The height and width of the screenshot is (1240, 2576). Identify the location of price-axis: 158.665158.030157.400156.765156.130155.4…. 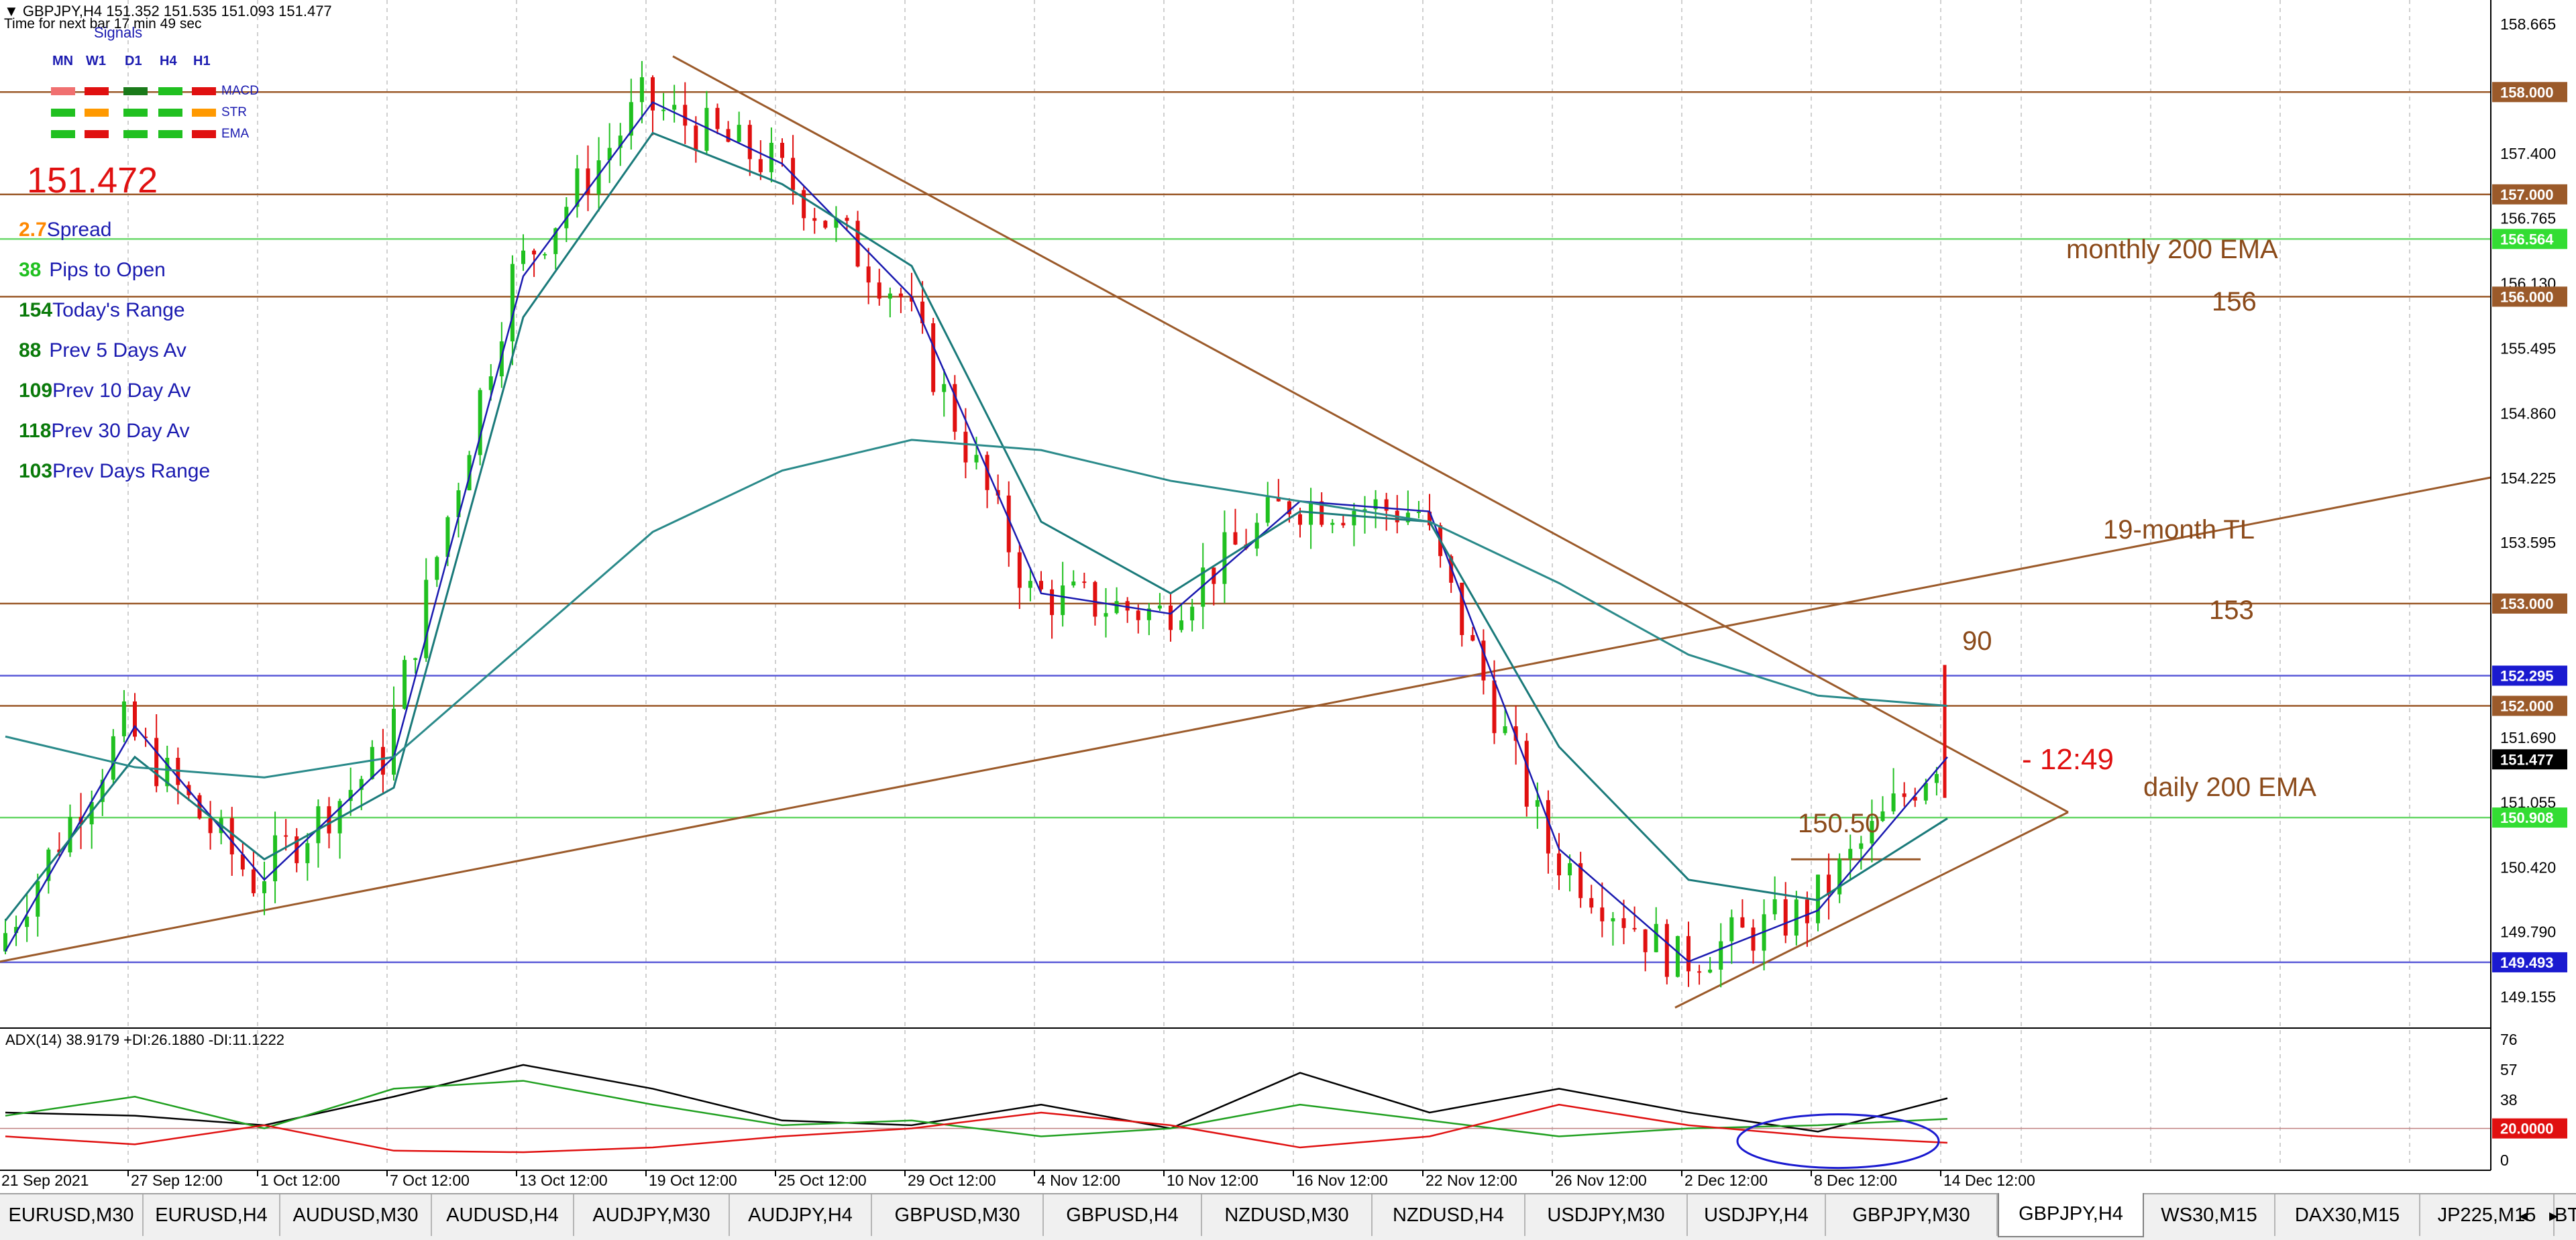
(2529, 592).